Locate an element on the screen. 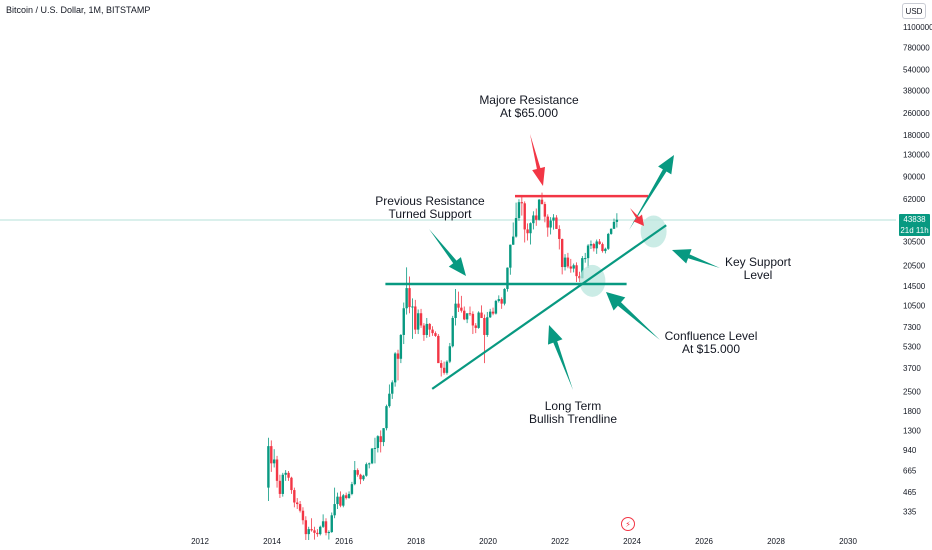 The image size is (932, 550). symbol-title: Bitcoin / U.S. Dollar, 1M, BITSTAMP is located at coordinates (78, 10).